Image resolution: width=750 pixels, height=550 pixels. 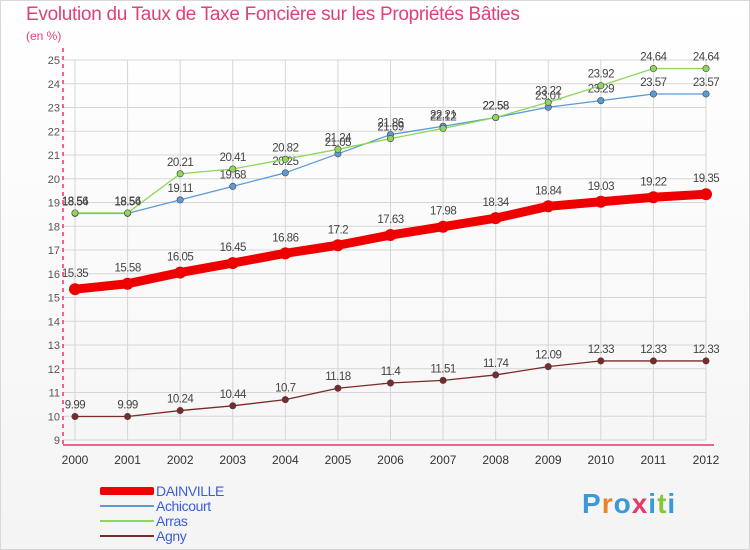 I want to click on x-tick-label: 2005, so click(x=338, y=460).